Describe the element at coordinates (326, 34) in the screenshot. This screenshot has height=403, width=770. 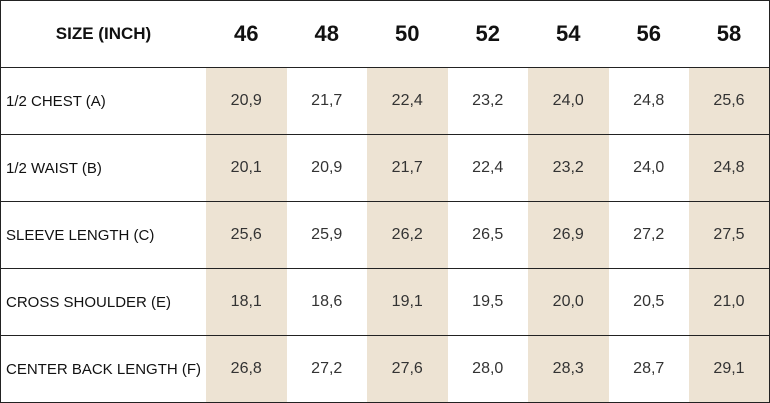
I see `size-header: 48` at that location.